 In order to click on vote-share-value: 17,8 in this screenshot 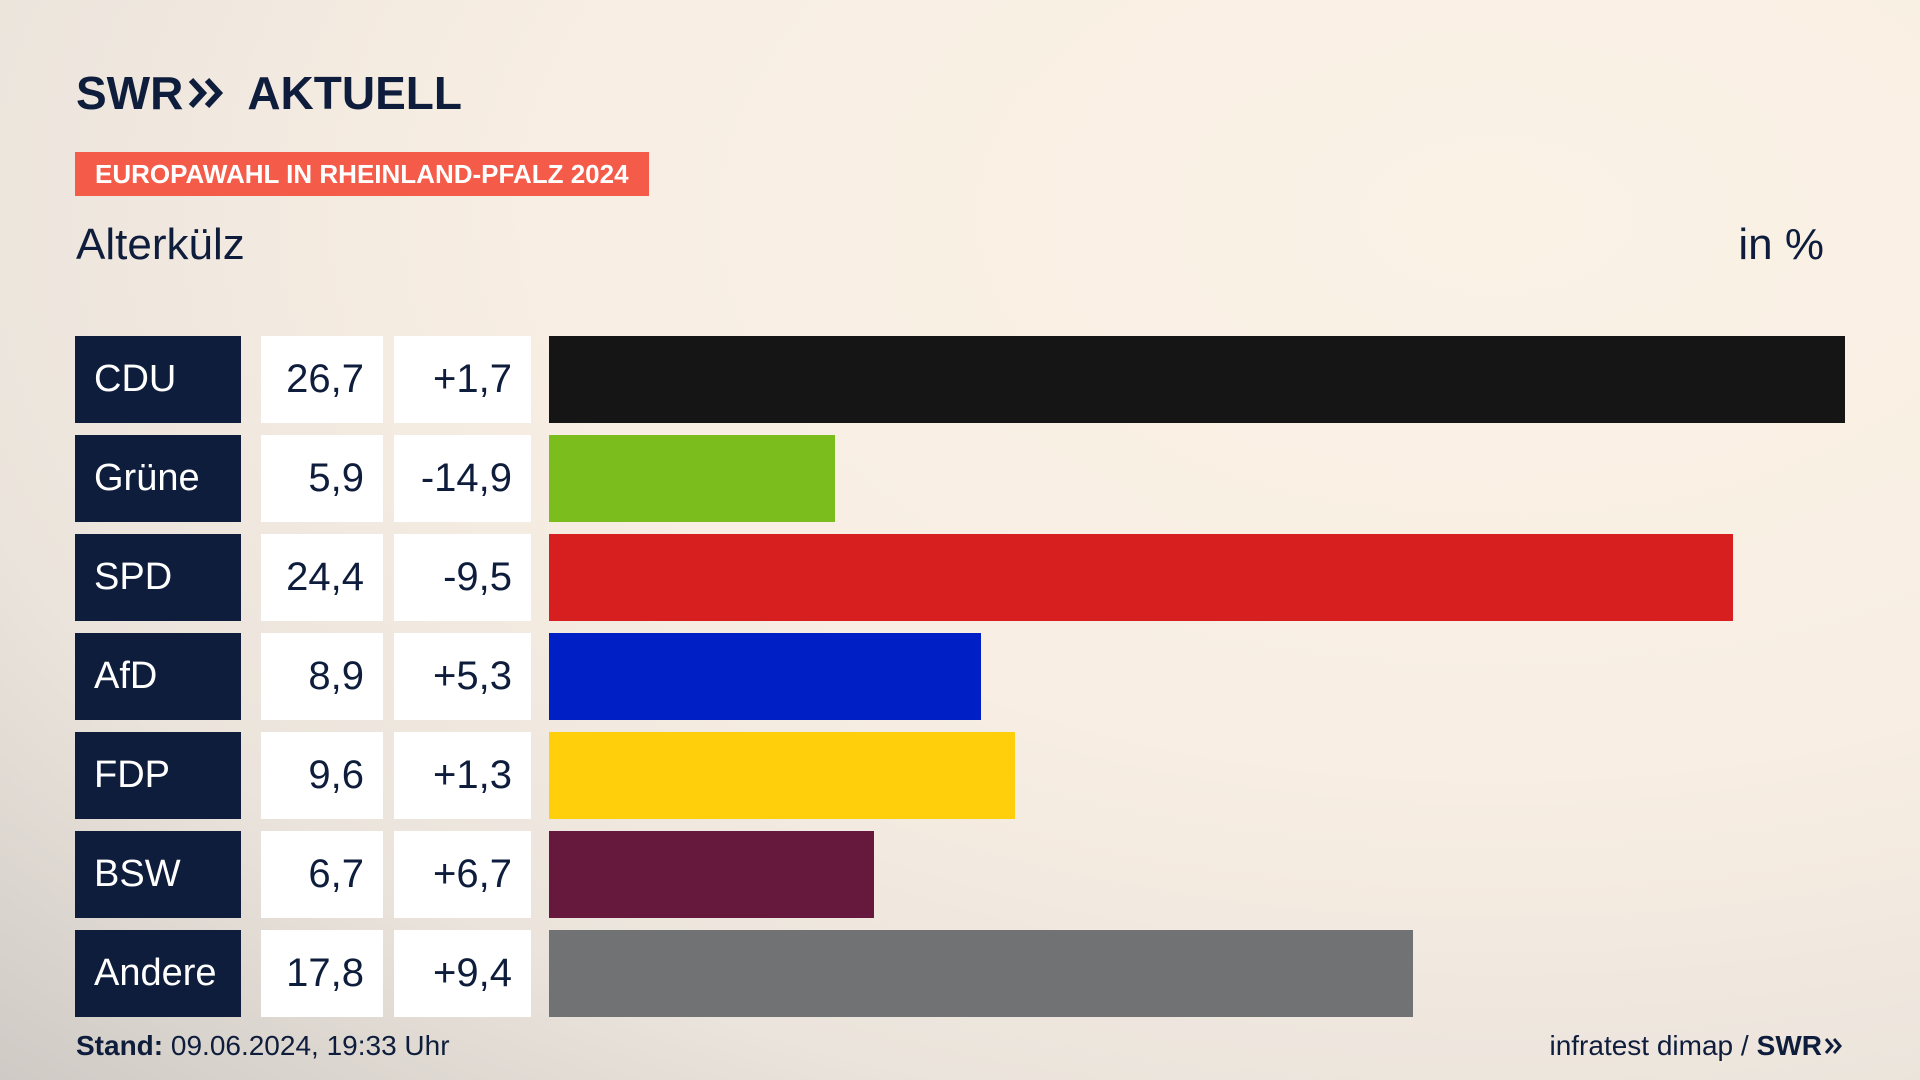, I will do `click(322, 973)`.